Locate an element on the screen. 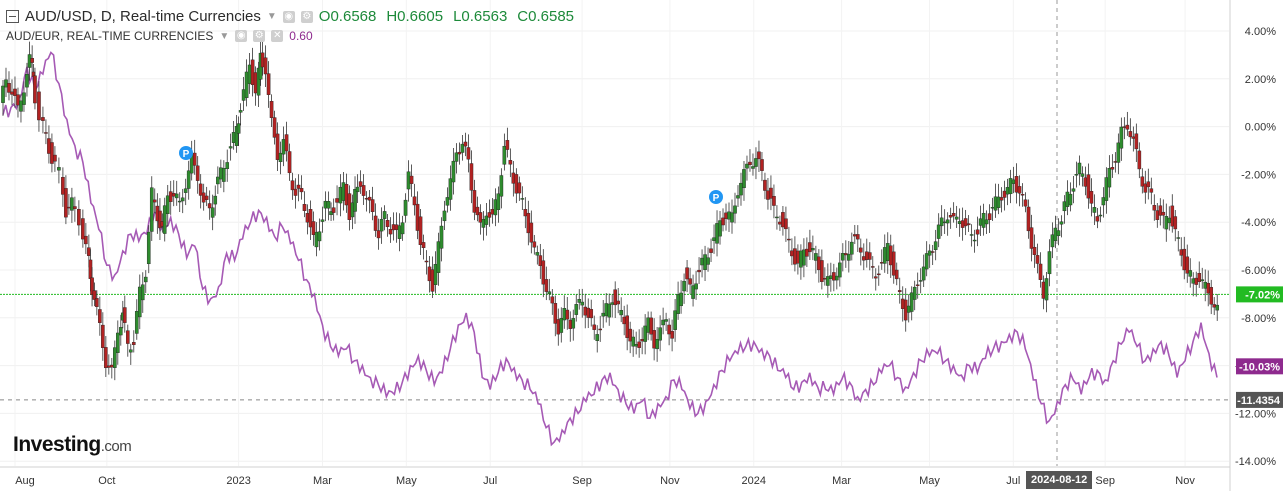 The height and width of the screenshot is (496, 1288). y-tick-label: -4.00% is located at coordinates (1258, 223).